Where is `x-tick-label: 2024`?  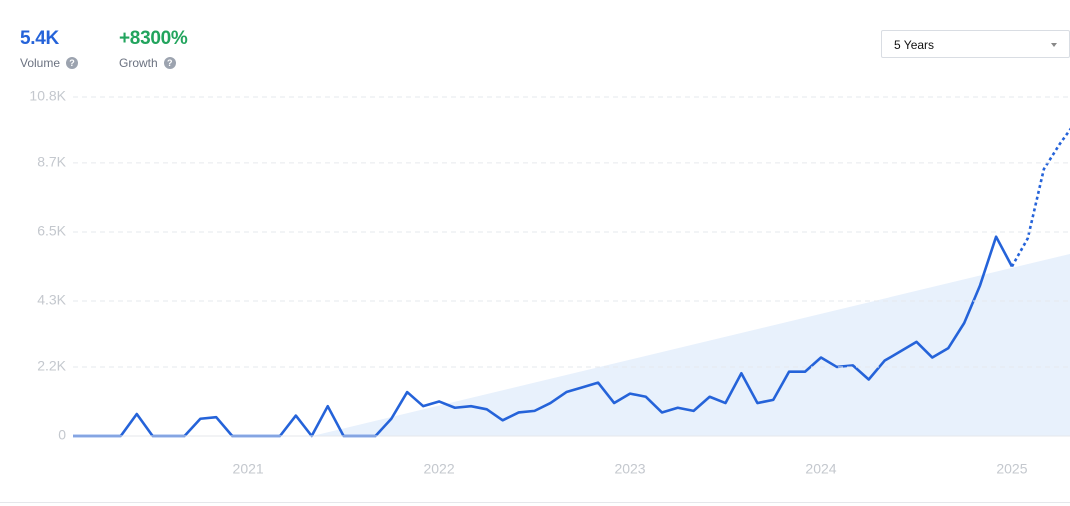
x-tick-label: 2024 is located at coordinates (820, 469).